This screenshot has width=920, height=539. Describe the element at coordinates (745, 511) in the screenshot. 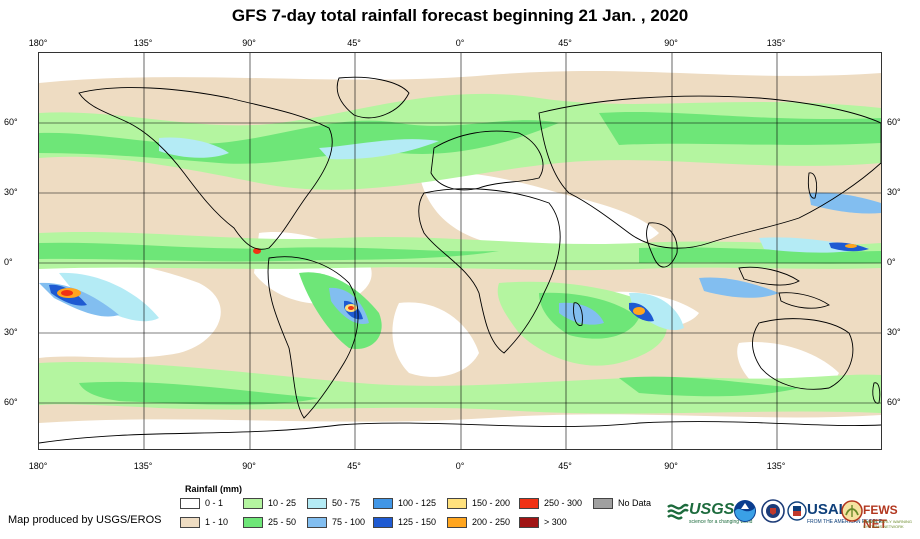

I see `noaa-logo-icon` at that location.